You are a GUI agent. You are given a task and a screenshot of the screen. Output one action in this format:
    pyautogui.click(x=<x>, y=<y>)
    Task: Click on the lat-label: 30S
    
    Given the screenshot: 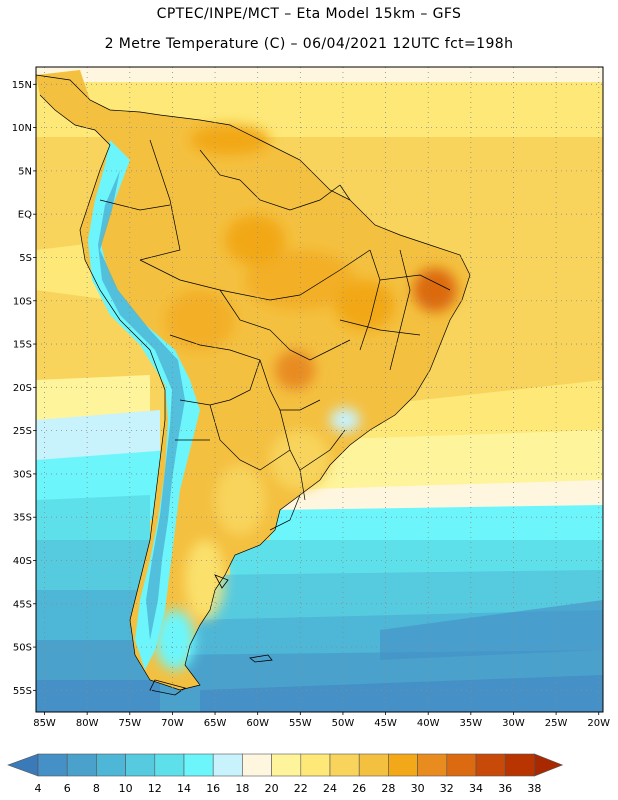 What is the action you would take?
    pyautogui.click(x=22, y=474)
    